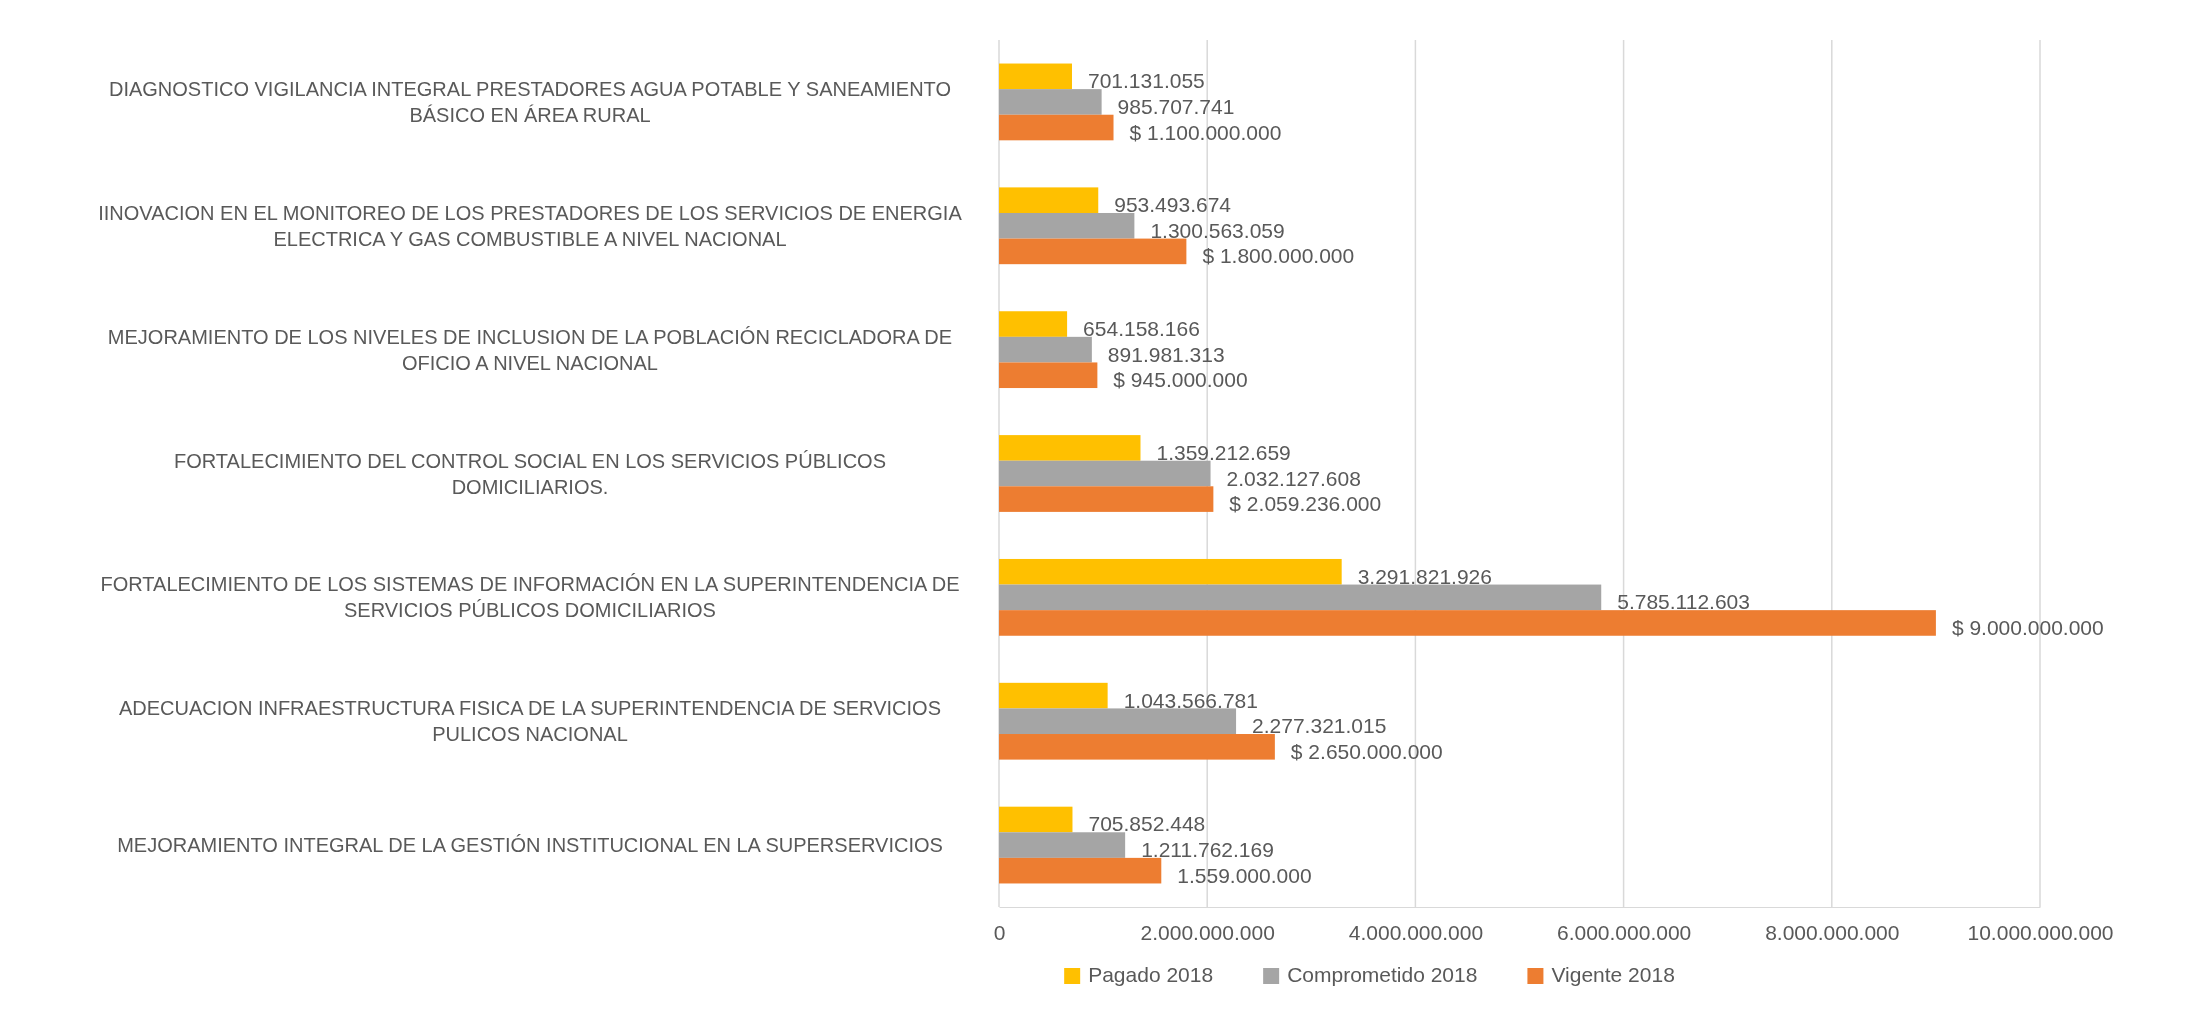  Describe the element at coordinates (1366, 751) in the screenshot. I see `data-label: $ 2.650.000.000` at that location.